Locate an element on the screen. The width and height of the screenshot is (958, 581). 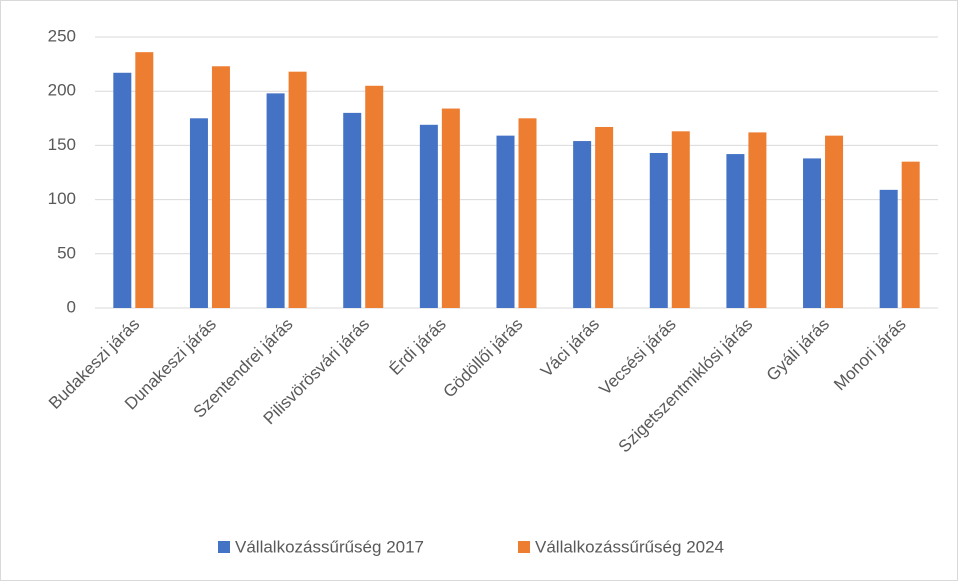
legend-label: Vállalkozássűrűség 2017 is located at coordinates (329, 546).